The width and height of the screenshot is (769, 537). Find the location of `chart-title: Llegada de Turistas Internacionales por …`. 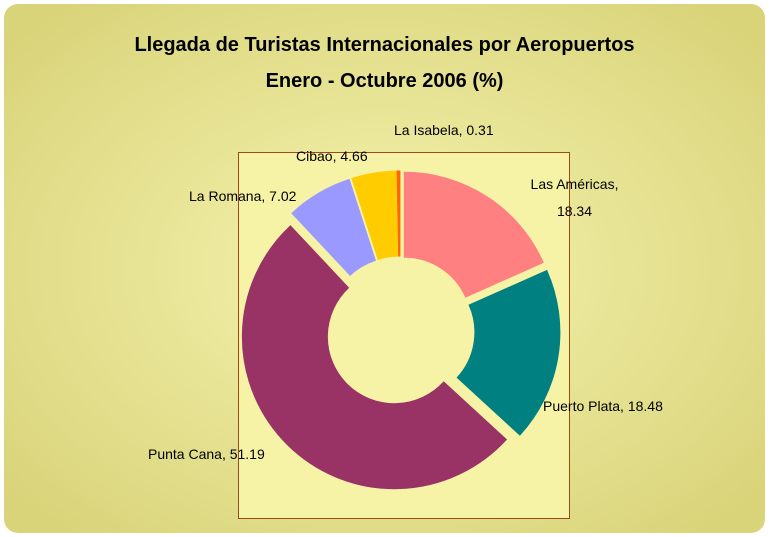

chart-title: Llegada de Turistas Internacionales por … is located at coordinates (384, 45).